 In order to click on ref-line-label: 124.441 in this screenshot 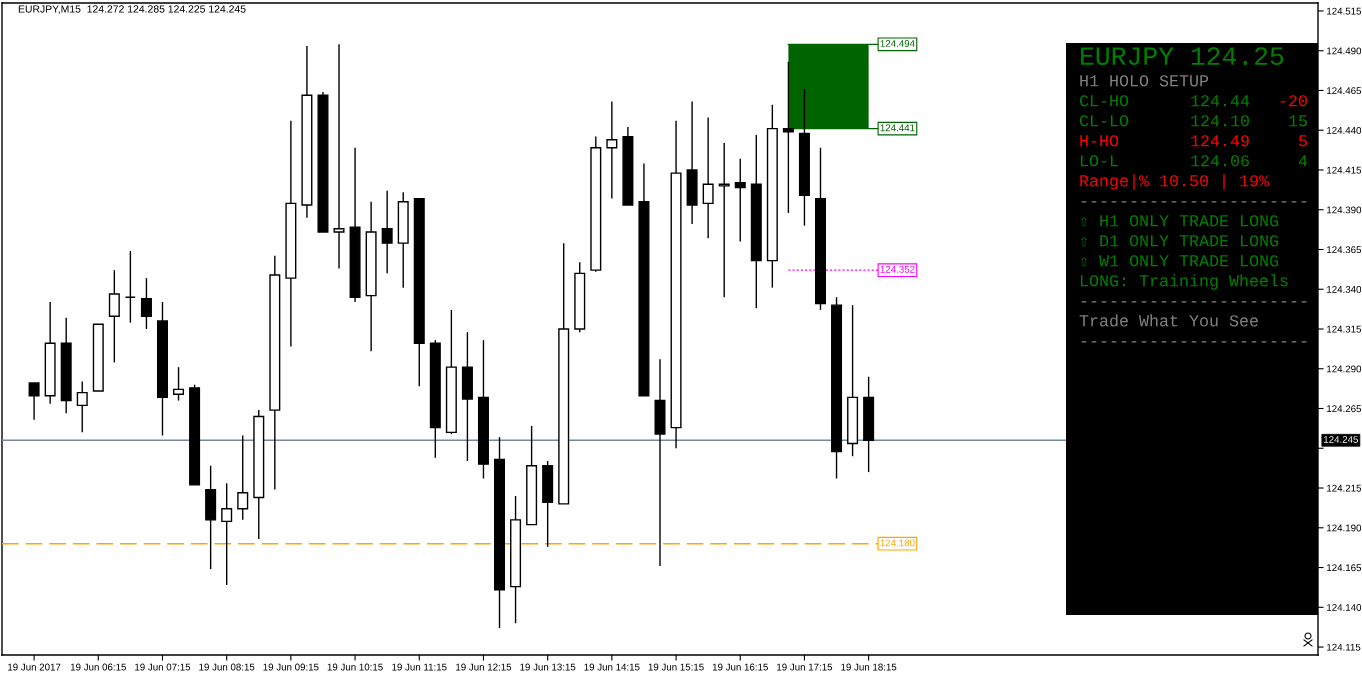, I will do `click(897, 128)`.